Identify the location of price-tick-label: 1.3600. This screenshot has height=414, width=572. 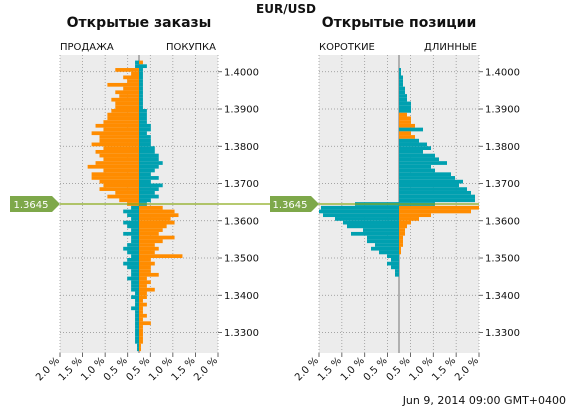
(502, 221).